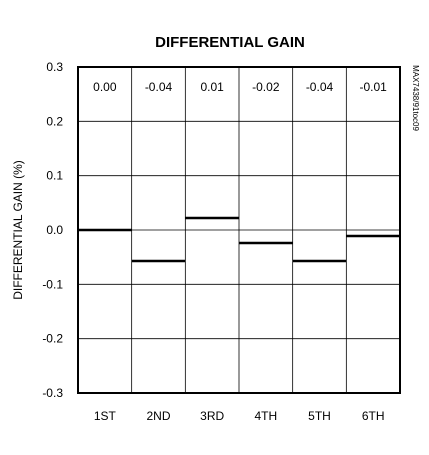 Image resolution: width=429 pixels, height=455 pixels. What do you see at coordinates (52, 284) in the screenshot?
I see `y-tick-label: -0.1` at bounding box center [52, 284].